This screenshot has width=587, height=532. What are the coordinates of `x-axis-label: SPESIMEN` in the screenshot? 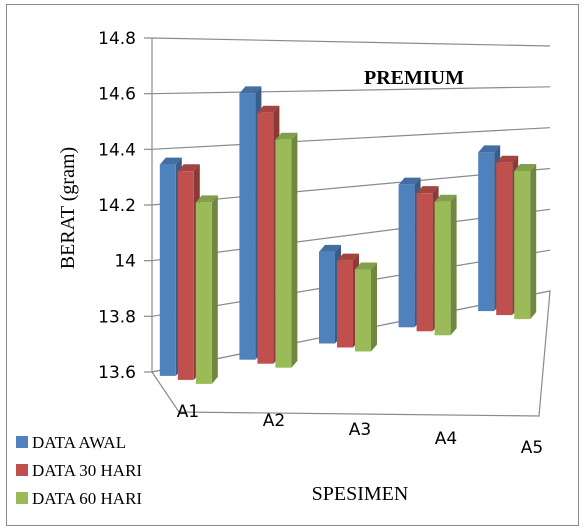 It's located at (360, 494).